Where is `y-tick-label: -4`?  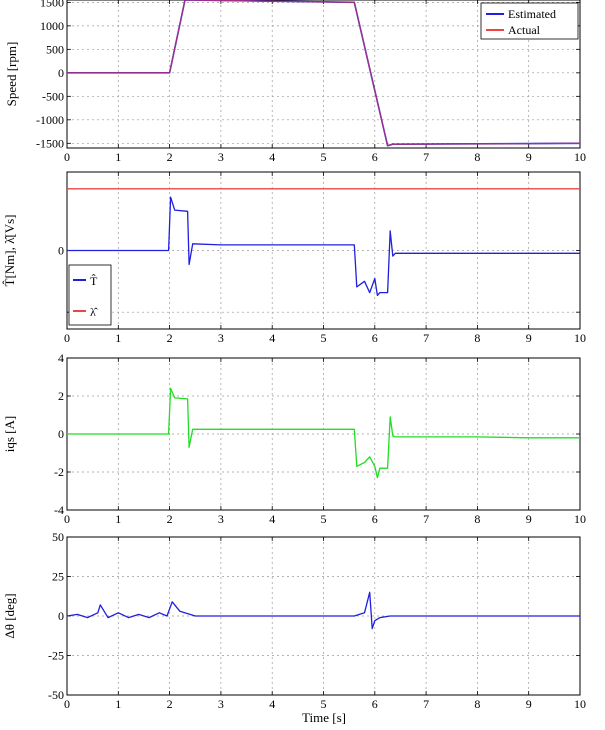
y-tick-label: -4 is located at coordinates (59, 510).